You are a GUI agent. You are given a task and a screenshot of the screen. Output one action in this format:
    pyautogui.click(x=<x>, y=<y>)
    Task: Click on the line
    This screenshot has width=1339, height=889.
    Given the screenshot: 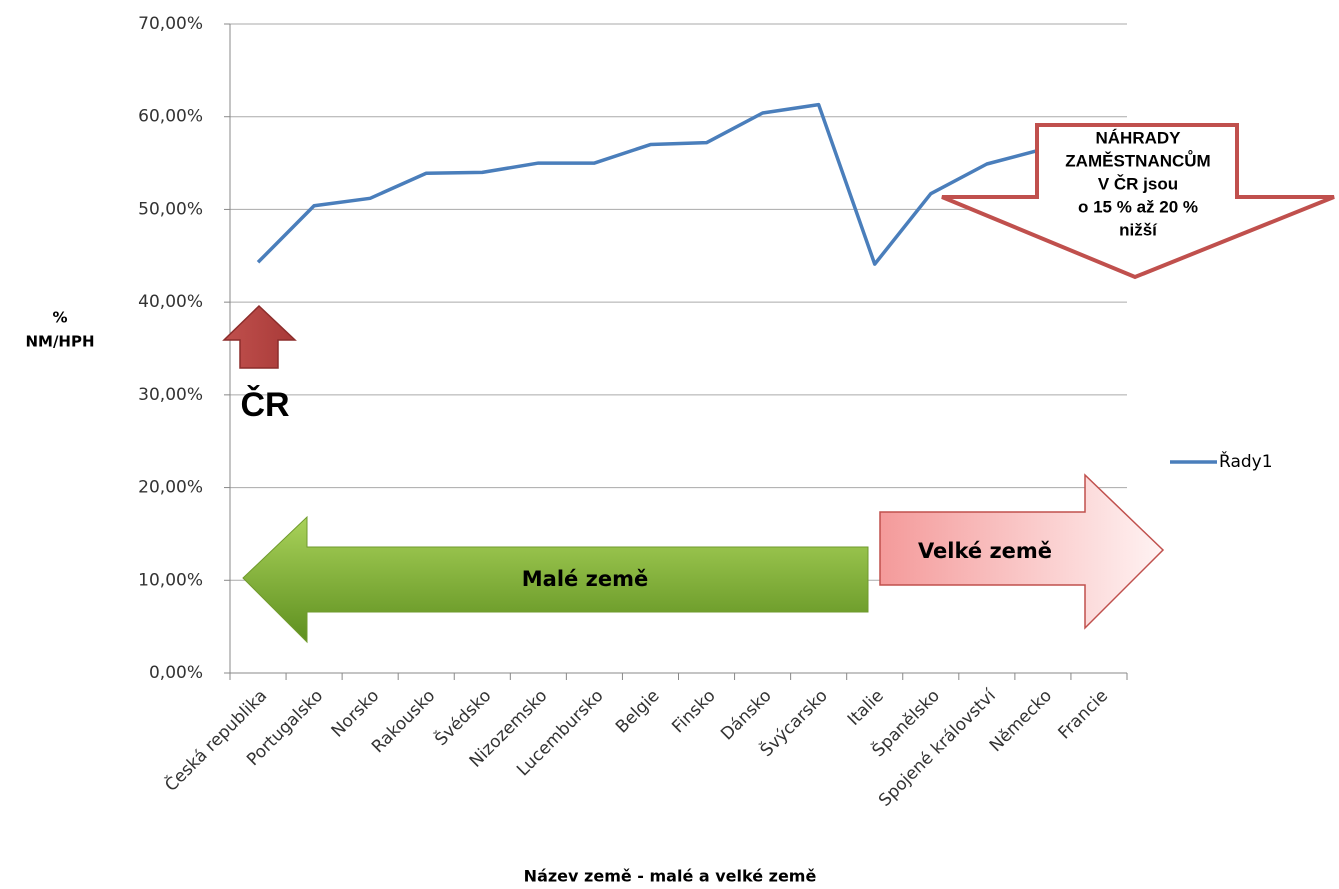 What is the action you would take?
    pyautogui.click(x=678, y=184)
    